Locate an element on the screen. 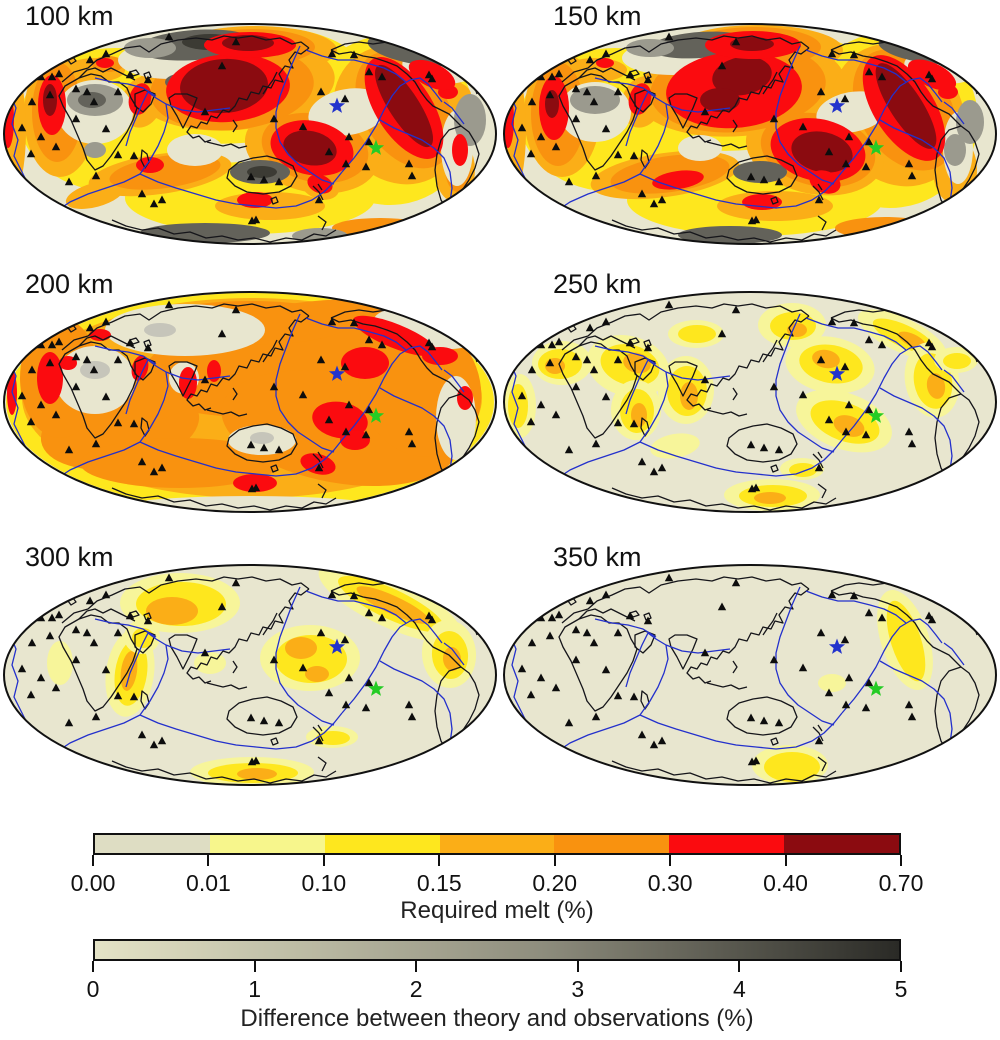 The width and height of the screenshot is (1000, 1040). blue-star is located at coordinates (837, 105).